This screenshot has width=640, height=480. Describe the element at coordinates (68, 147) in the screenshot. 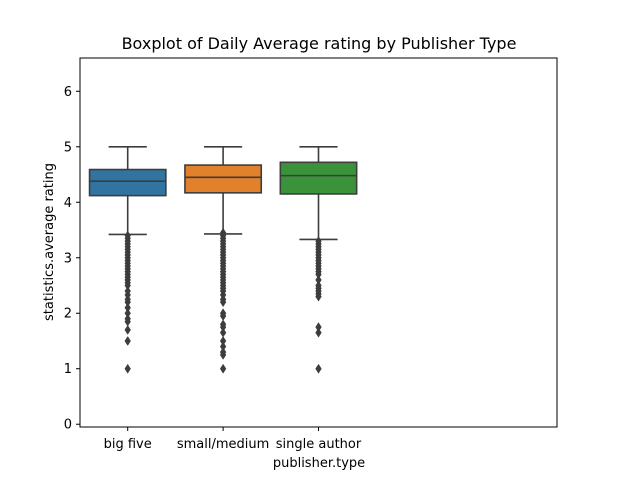

I see `y-tick-label: 5` at that location.